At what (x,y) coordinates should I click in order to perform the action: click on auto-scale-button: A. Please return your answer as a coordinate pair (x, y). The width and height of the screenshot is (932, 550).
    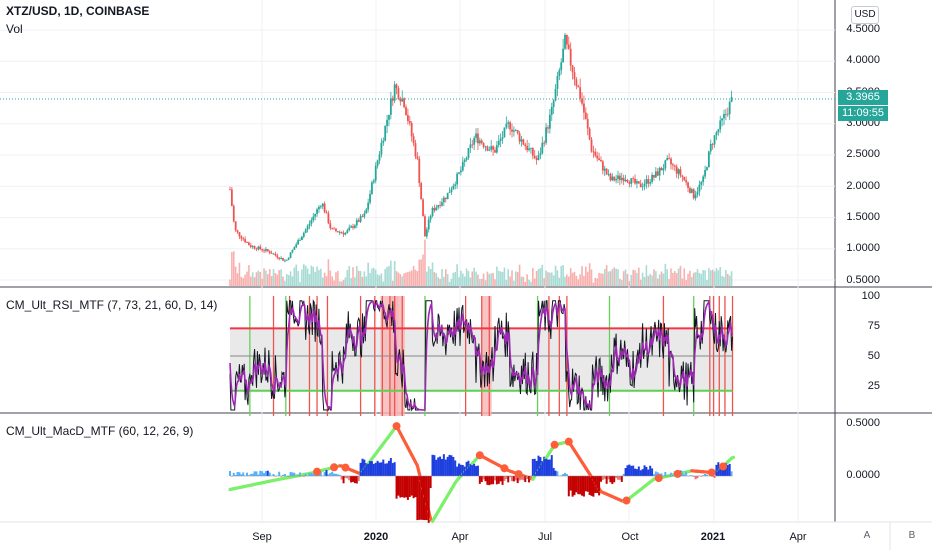
    Looking at the image, I should click on (867, 535).